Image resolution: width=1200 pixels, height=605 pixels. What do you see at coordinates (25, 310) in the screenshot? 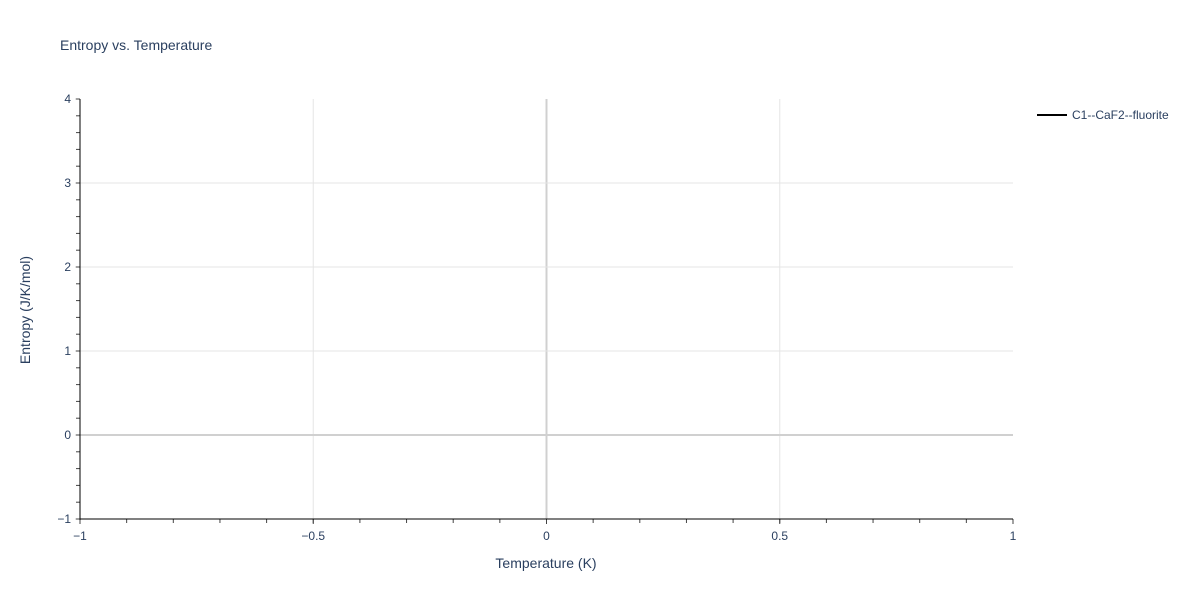
I see `y-axis-label: Entropy (J/K/mol)` at bounding box center [25, 310].